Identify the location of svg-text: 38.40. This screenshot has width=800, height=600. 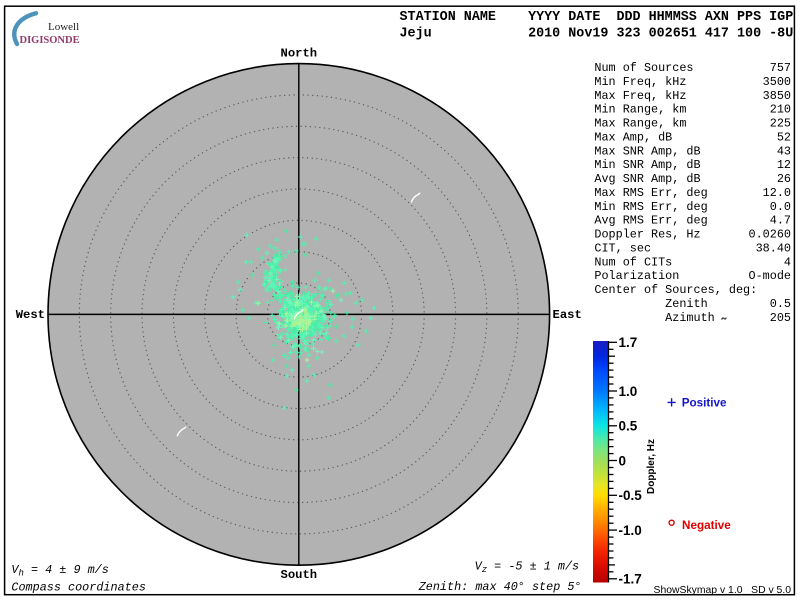
(773, 248).